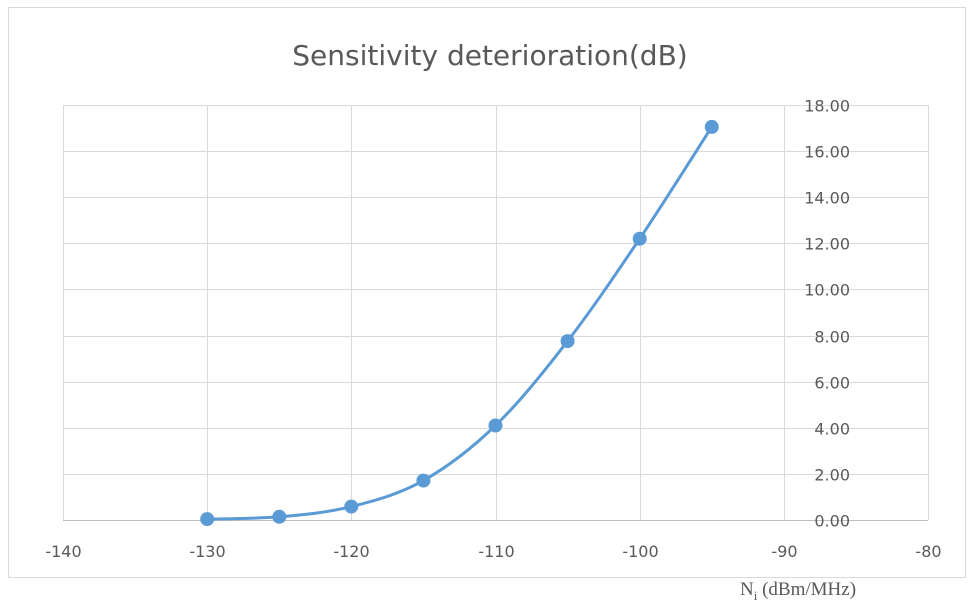 The height and width of the screenshot is (608, 968). Describe the element at coordinates (351, 551) in the screenshot. I see `x-tick-label: -120` at that location.